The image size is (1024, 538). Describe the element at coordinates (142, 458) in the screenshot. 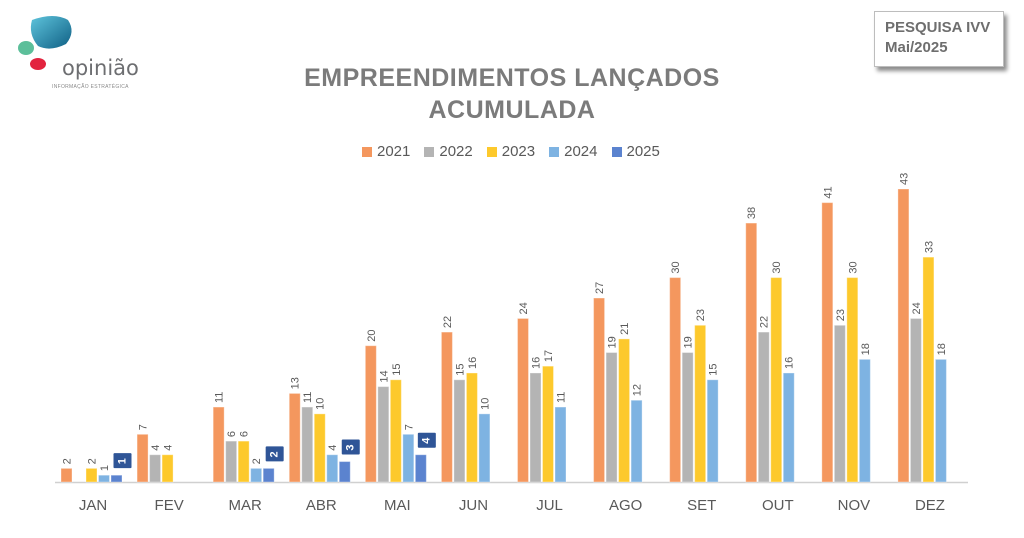

I see `bar-2021-FEV` at that location.